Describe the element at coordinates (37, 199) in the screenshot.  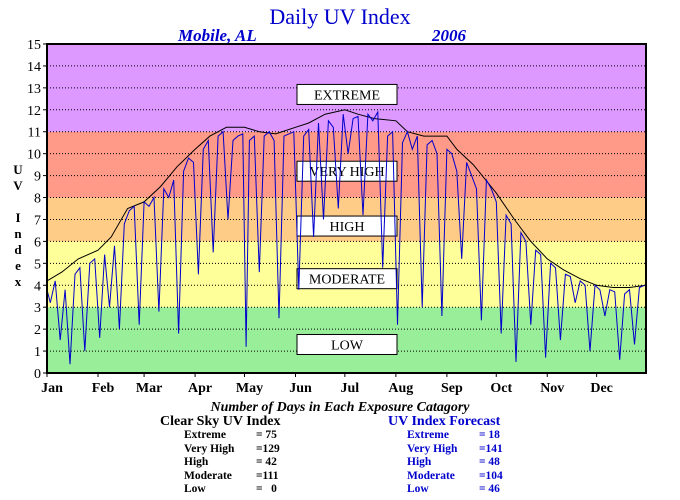
I see `y-tick-label: 8` at that location.